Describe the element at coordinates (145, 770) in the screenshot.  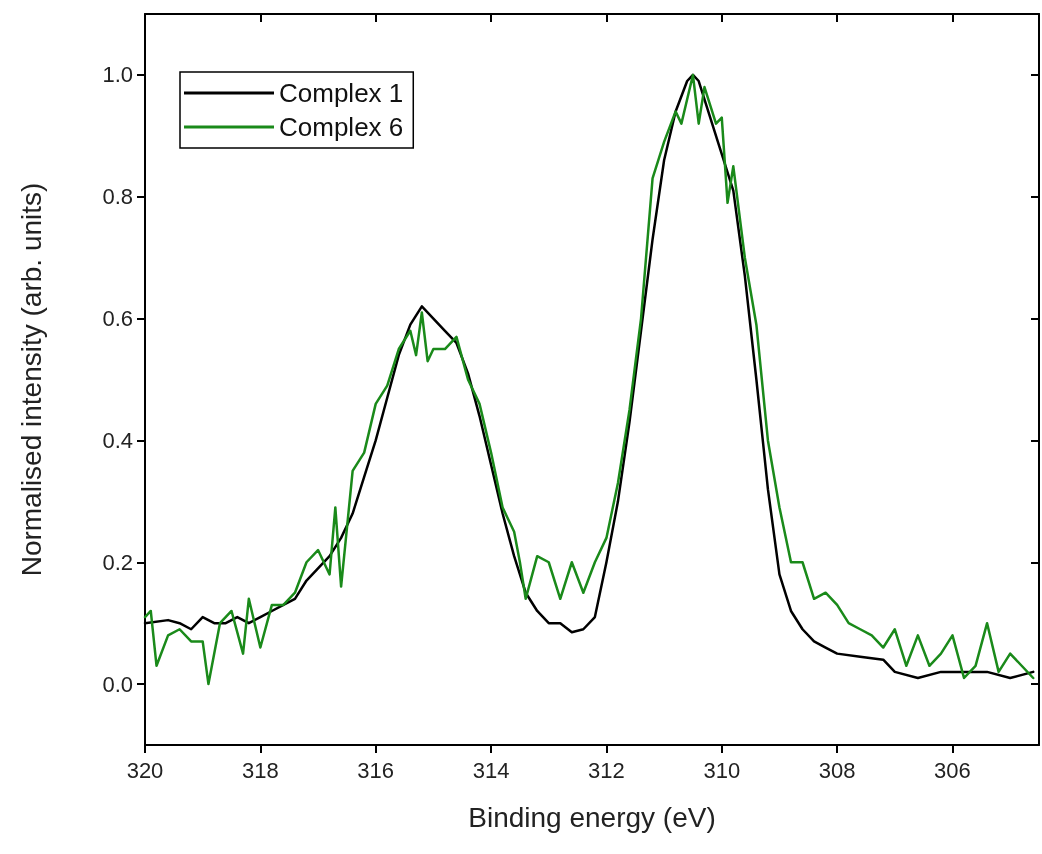
I see `x-tick-label: 320` at that location.